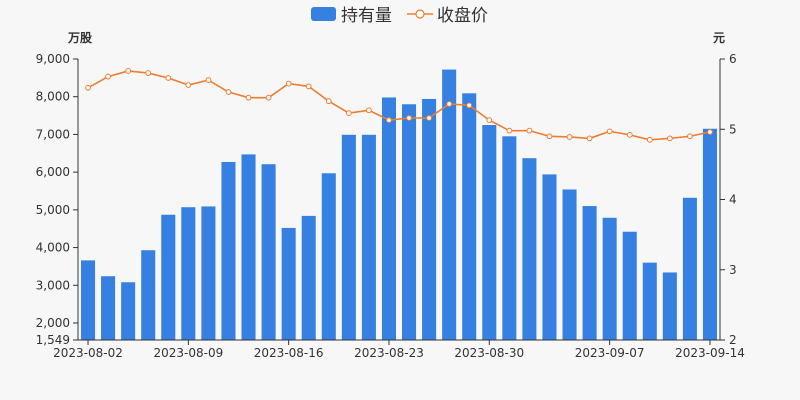 The height and width of the screenshot is (400, 800). What do you see at coordinates (53, 248) in the screenshot?
I see `y-left-tick-label: 4,000` at bounding box center [53, 248].